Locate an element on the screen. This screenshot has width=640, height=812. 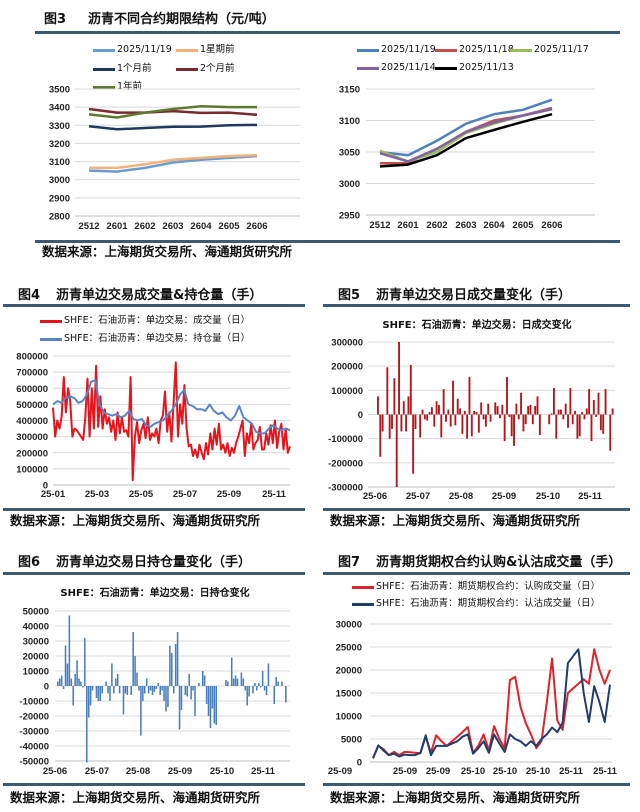
legend-item: SHFE：石油沥青：单边交易：持仓量（日） is located at coordinates (145, 339).